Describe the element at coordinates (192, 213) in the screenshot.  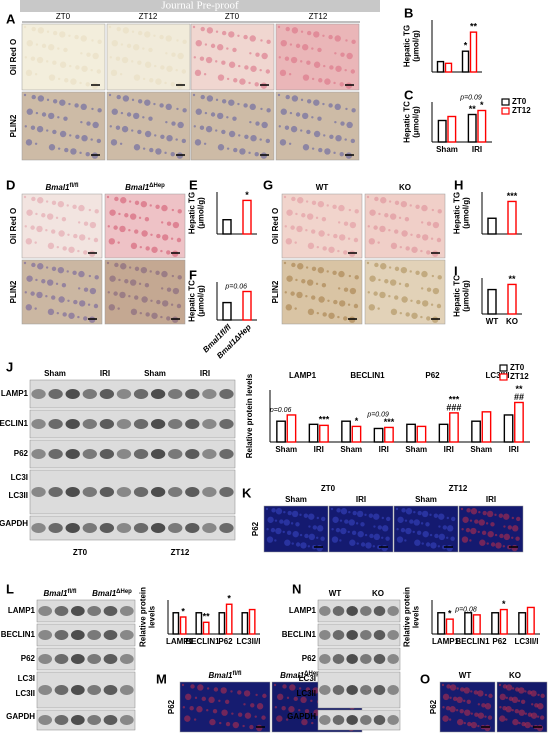
I see `y-axis-label: Hepatic TG` at that location.